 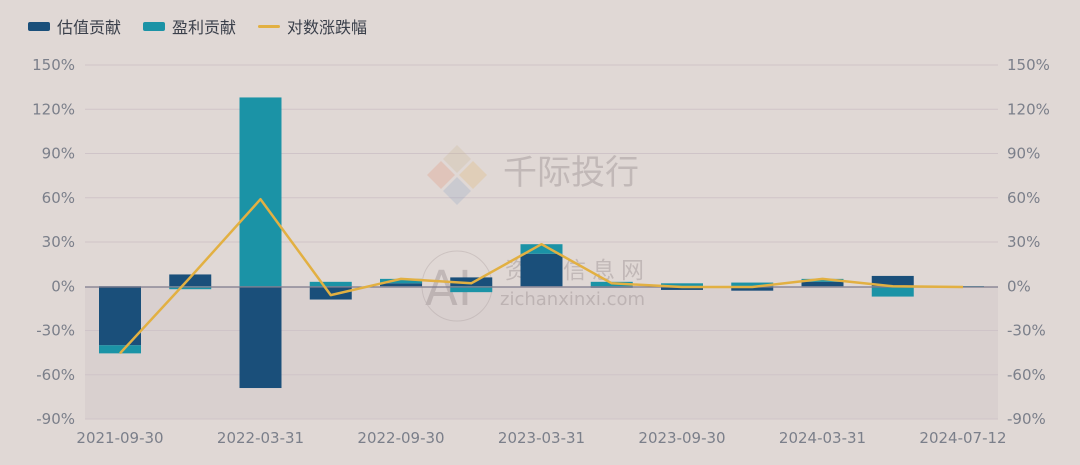 I want to click on legend-swatch-valuation, so click(x=39, y=26).